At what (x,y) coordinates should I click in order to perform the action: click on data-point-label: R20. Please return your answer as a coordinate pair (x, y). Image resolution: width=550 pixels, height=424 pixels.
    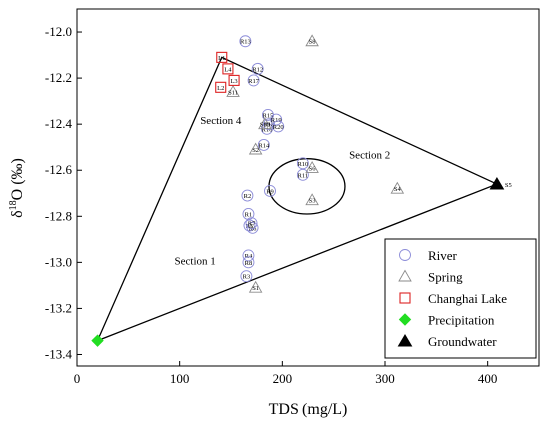
    Looking at the image, I should click on (278, 127).